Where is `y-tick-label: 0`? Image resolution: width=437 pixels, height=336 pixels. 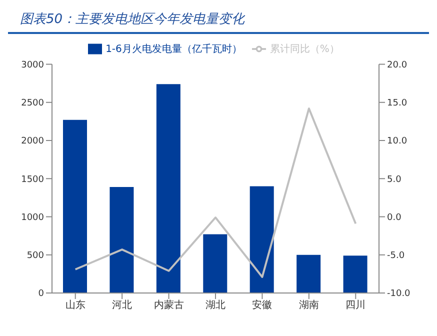
y-tick-label: 0 is located at coordinates (41, 294).